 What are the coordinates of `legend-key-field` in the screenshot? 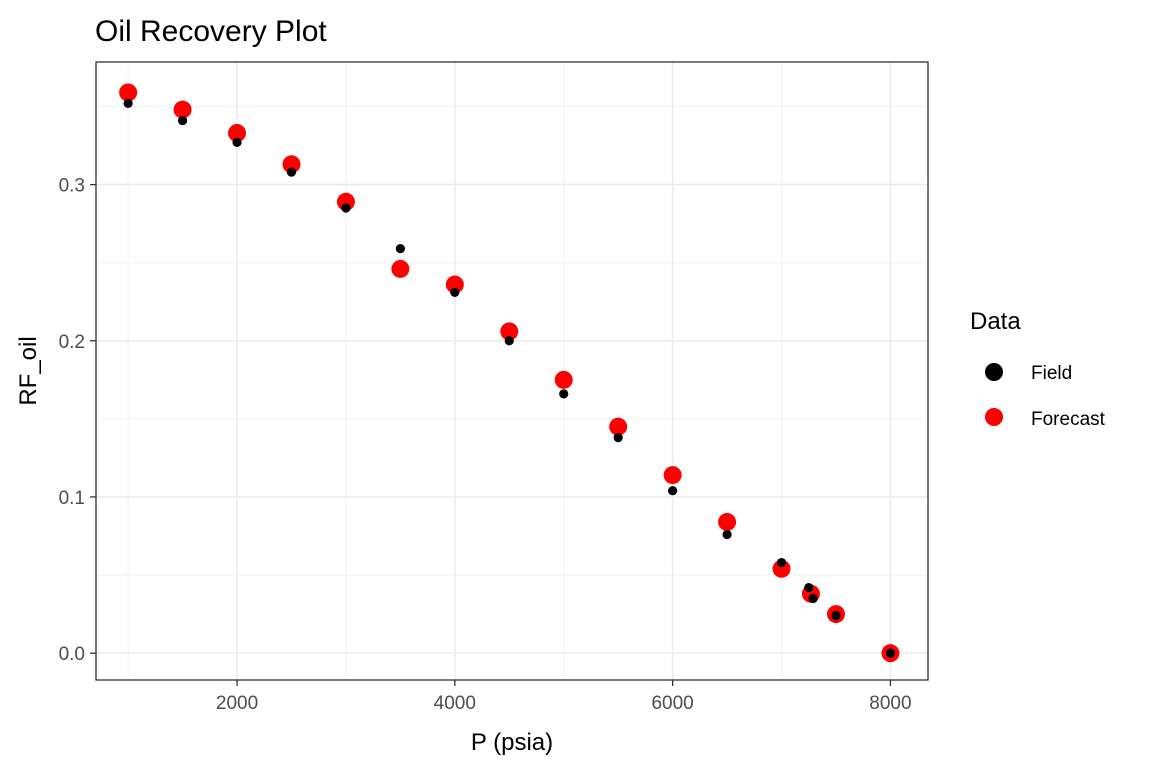 It's located at (994, 372).